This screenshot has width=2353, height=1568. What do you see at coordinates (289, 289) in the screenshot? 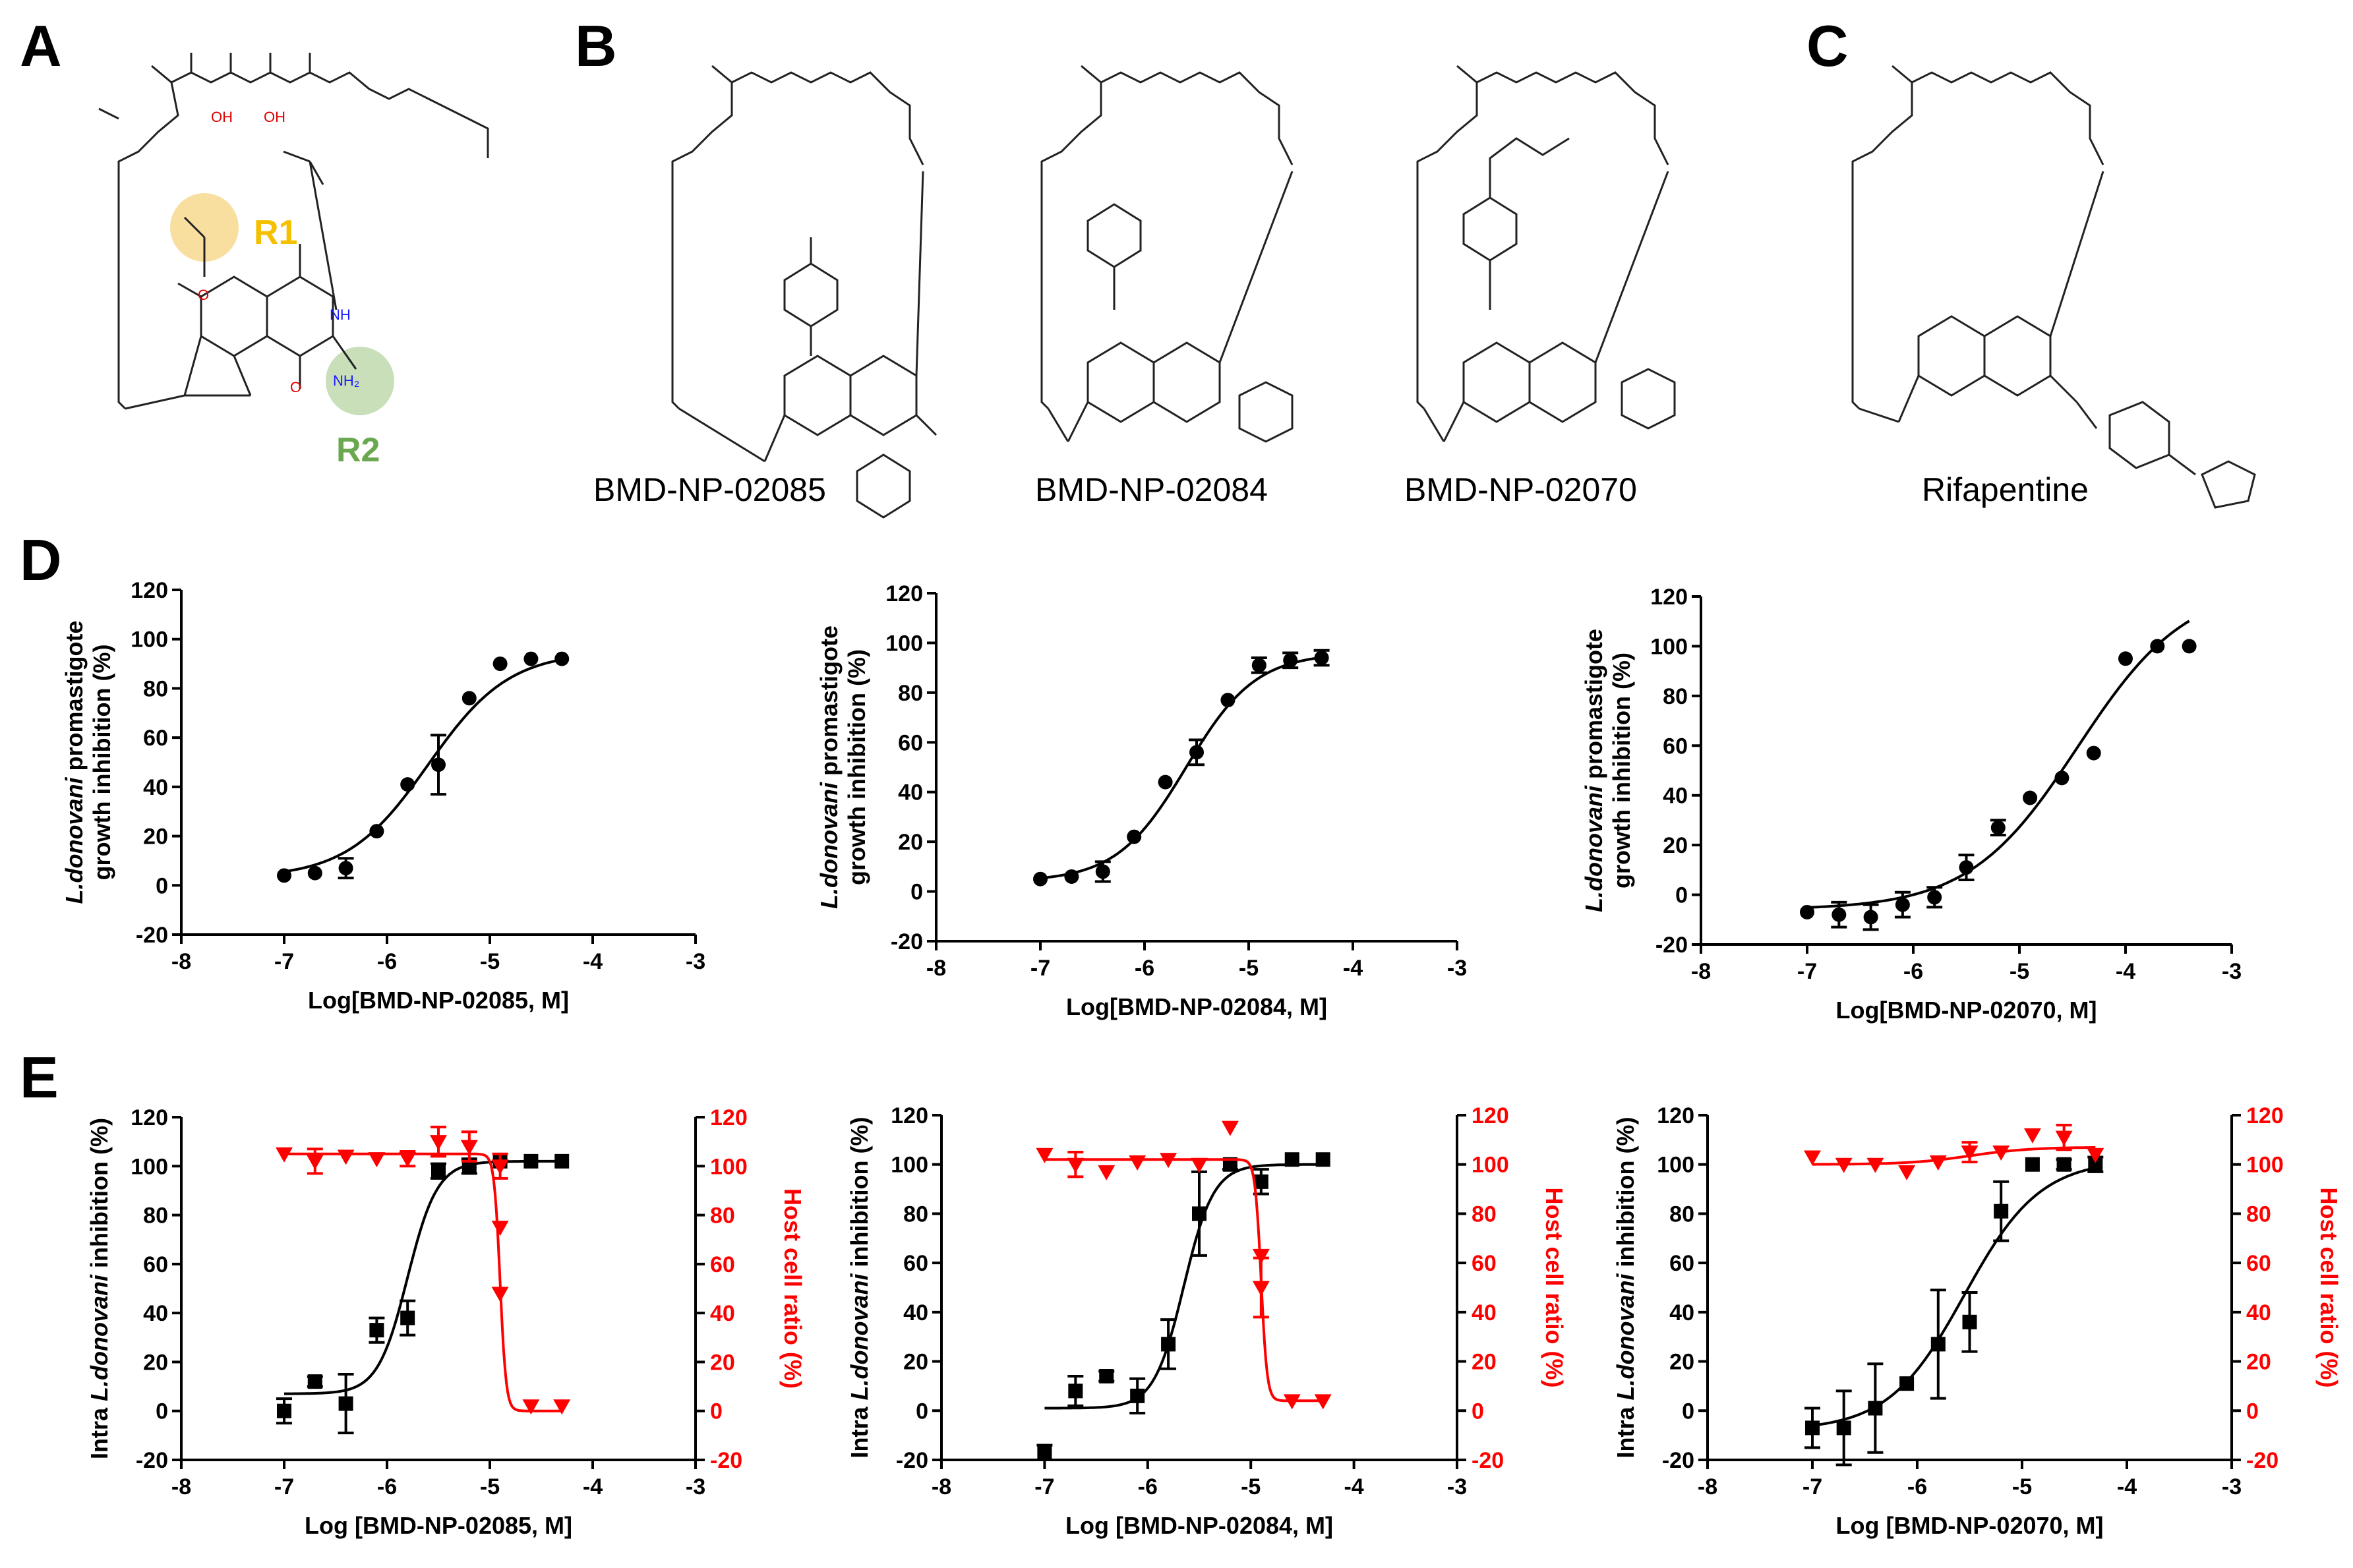
I see `structure-a-labels: OH OH NH NH₂ O O R1 R2` at bounding box center [289, 289].